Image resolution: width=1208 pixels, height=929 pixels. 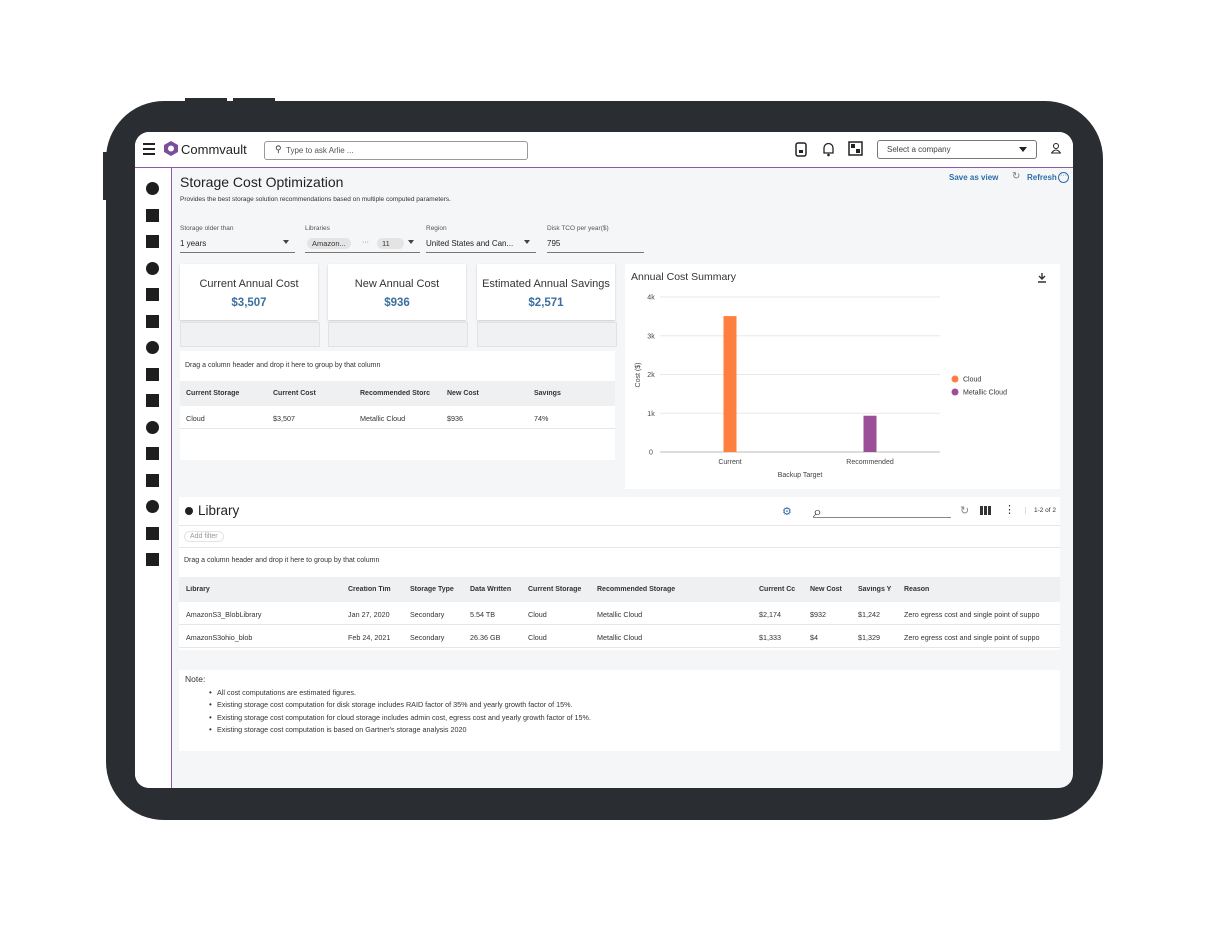 I want to click on legend-label: Cloud, so click(x=972, y=380).